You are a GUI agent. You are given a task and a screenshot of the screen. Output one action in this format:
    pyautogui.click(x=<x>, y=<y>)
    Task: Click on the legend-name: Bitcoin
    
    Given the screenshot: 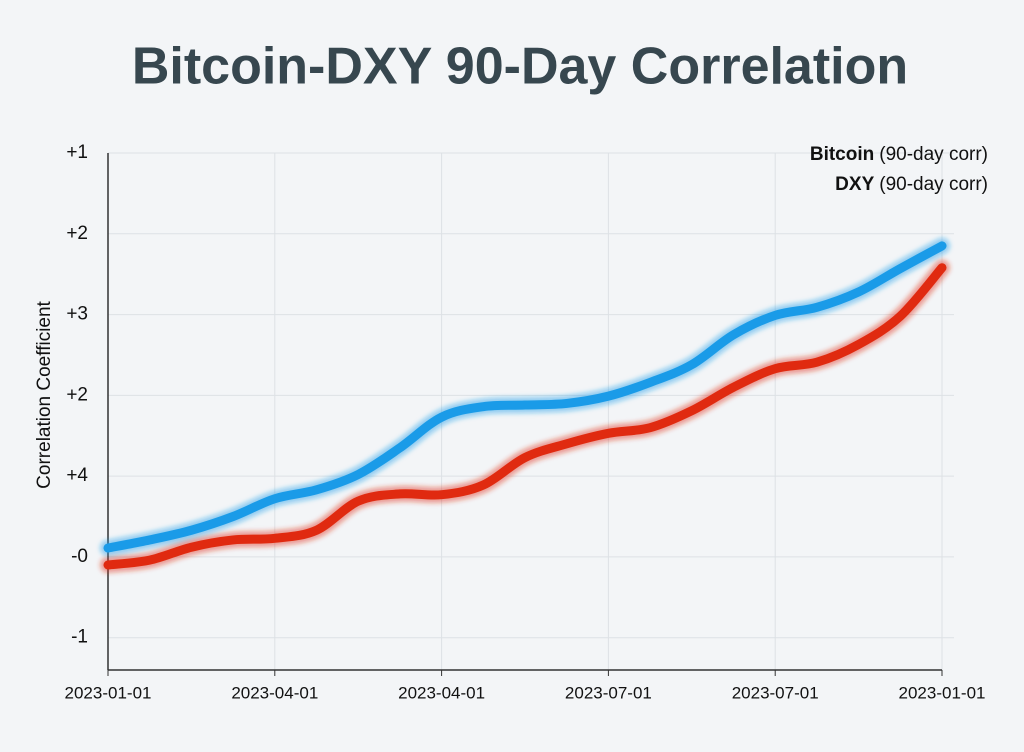 What is the action you would take?
    pyautogui.click(x=842, y=154)
    